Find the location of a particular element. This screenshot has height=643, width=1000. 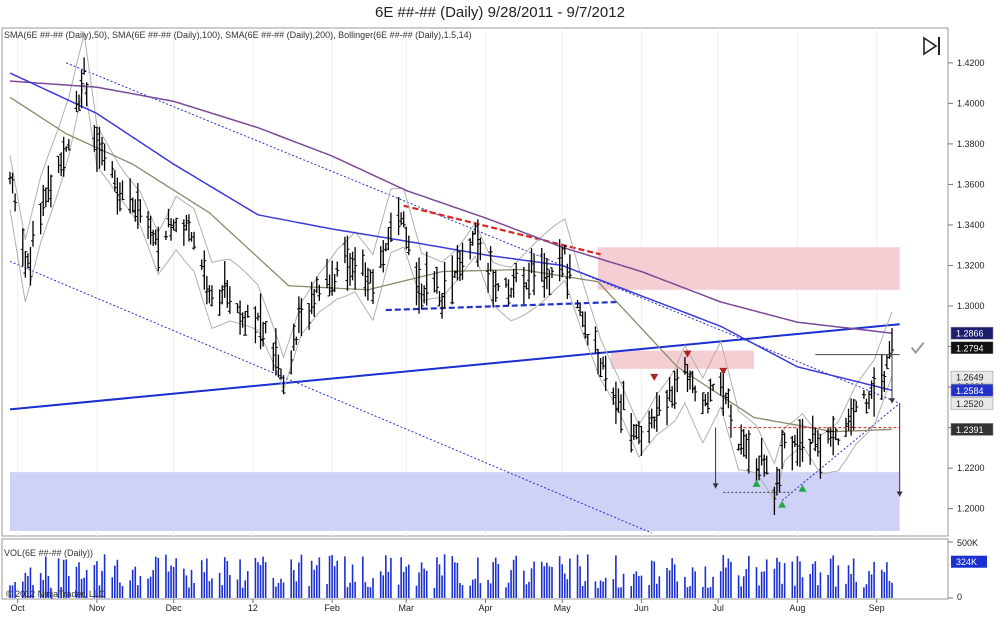

check-mark-icon is located at coordinates (917, 348).